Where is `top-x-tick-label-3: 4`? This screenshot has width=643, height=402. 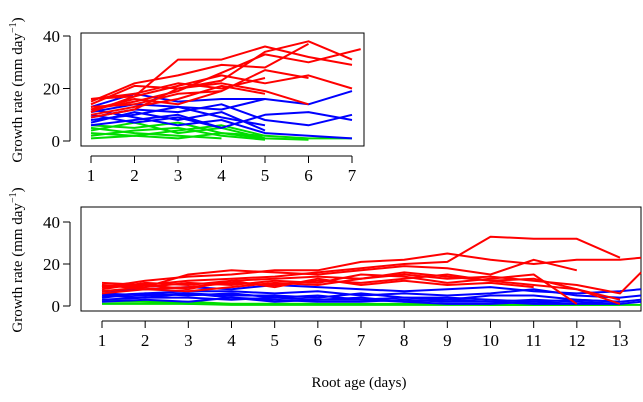 top-x-tick-label-3: 4 is located at coordinates (221, 175).